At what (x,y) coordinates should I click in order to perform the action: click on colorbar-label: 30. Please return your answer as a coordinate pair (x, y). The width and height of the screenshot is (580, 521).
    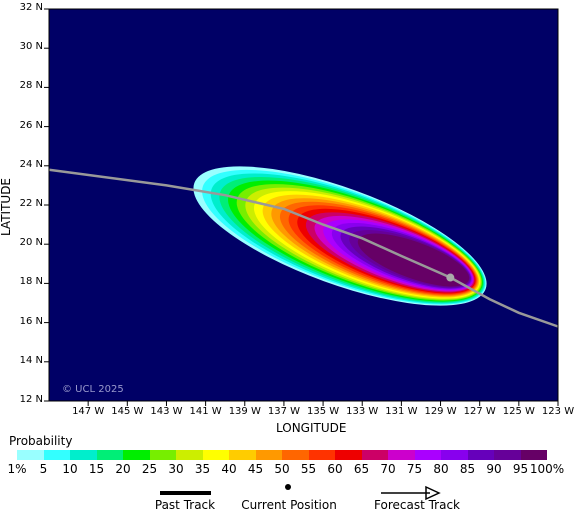
    Looking at the image, I should click on (176, 469).